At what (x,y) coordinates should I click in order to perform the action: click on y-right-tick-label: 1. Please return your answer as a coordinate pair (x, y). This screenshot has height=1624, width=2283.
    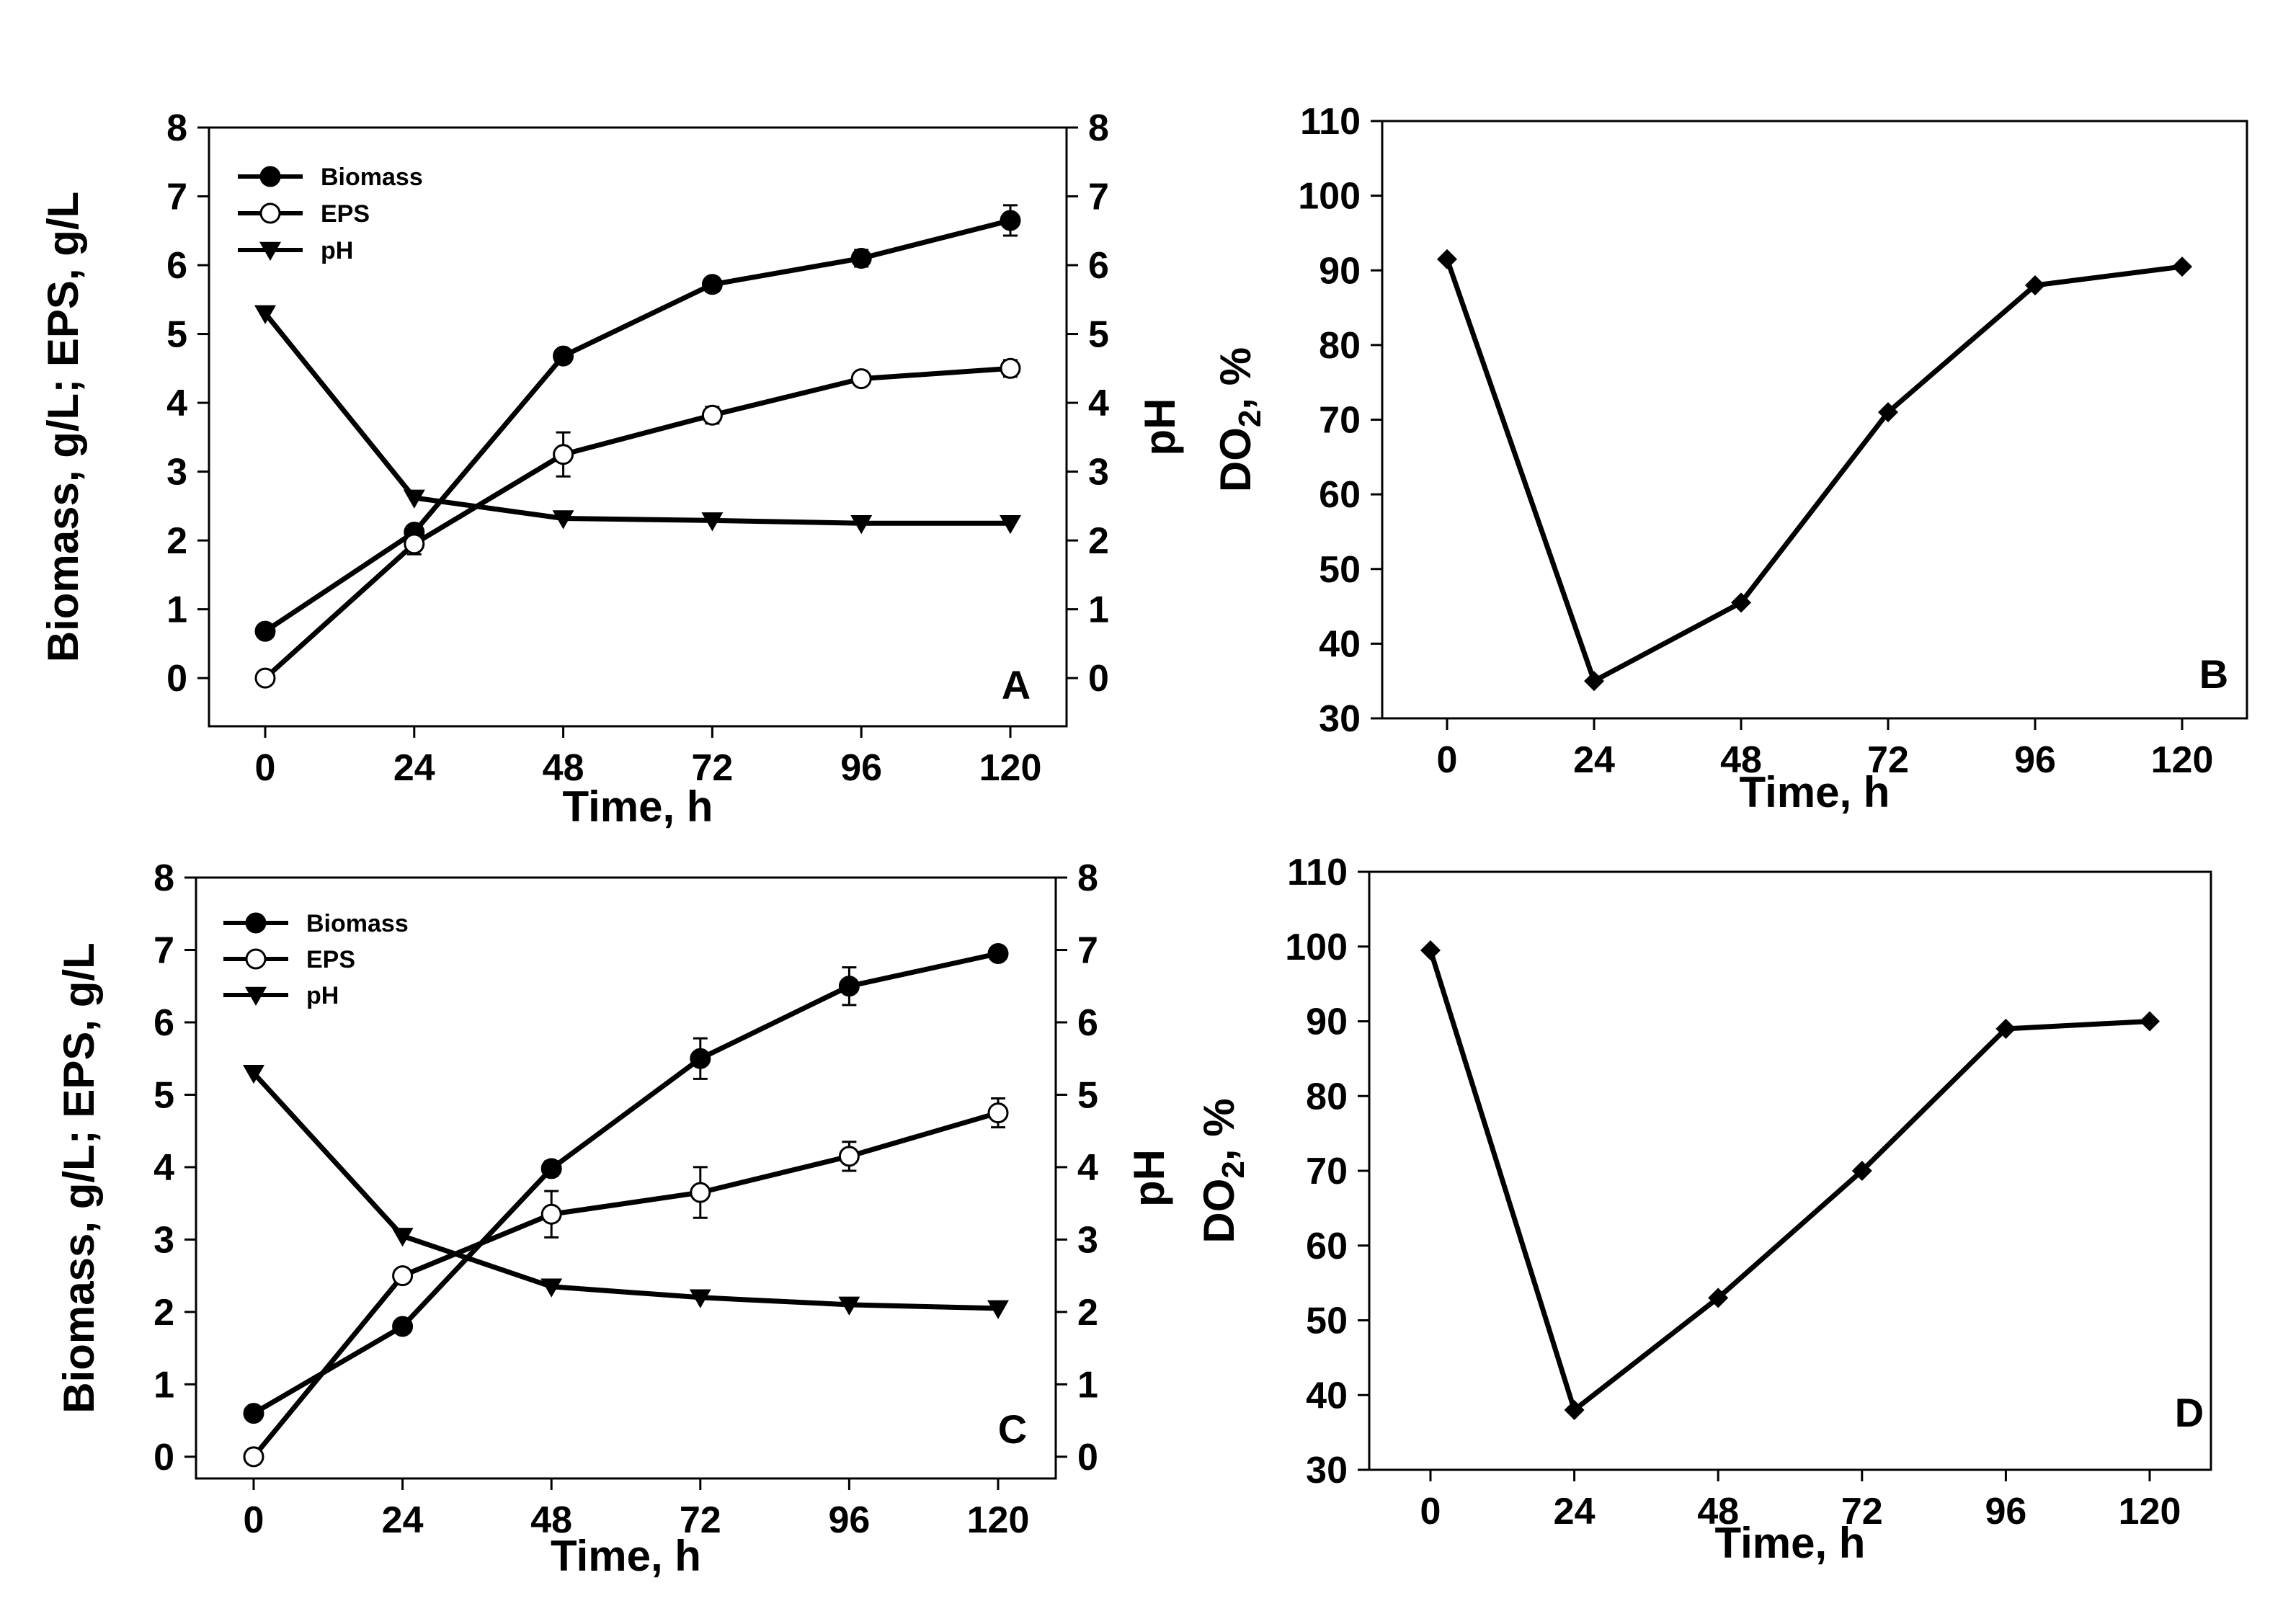
    Looking at the image, I should click on (1087, 1385).